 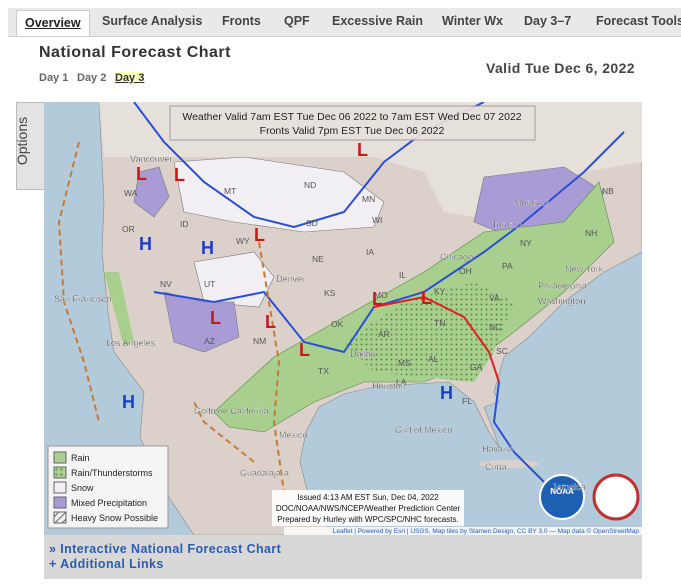 I want to click on place-label: NM, so click(x=259, y=341).